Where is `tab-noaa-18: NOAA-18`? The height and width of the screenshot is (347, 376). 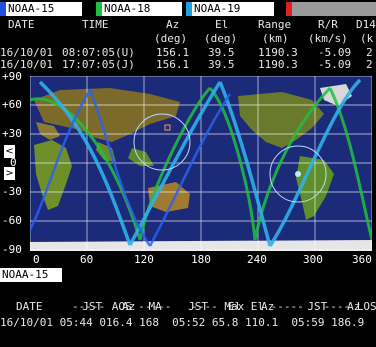 tab-noaa-18: NOAA-18 is located at coordinates (139, 9).